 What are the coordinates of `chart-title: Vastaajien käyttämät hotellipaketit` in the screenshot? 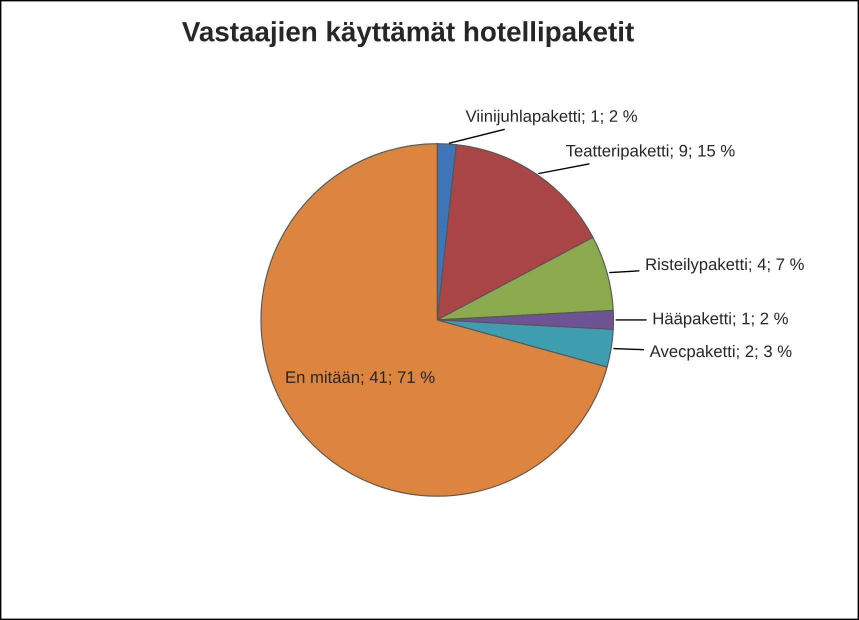 It's located at (408, 34).